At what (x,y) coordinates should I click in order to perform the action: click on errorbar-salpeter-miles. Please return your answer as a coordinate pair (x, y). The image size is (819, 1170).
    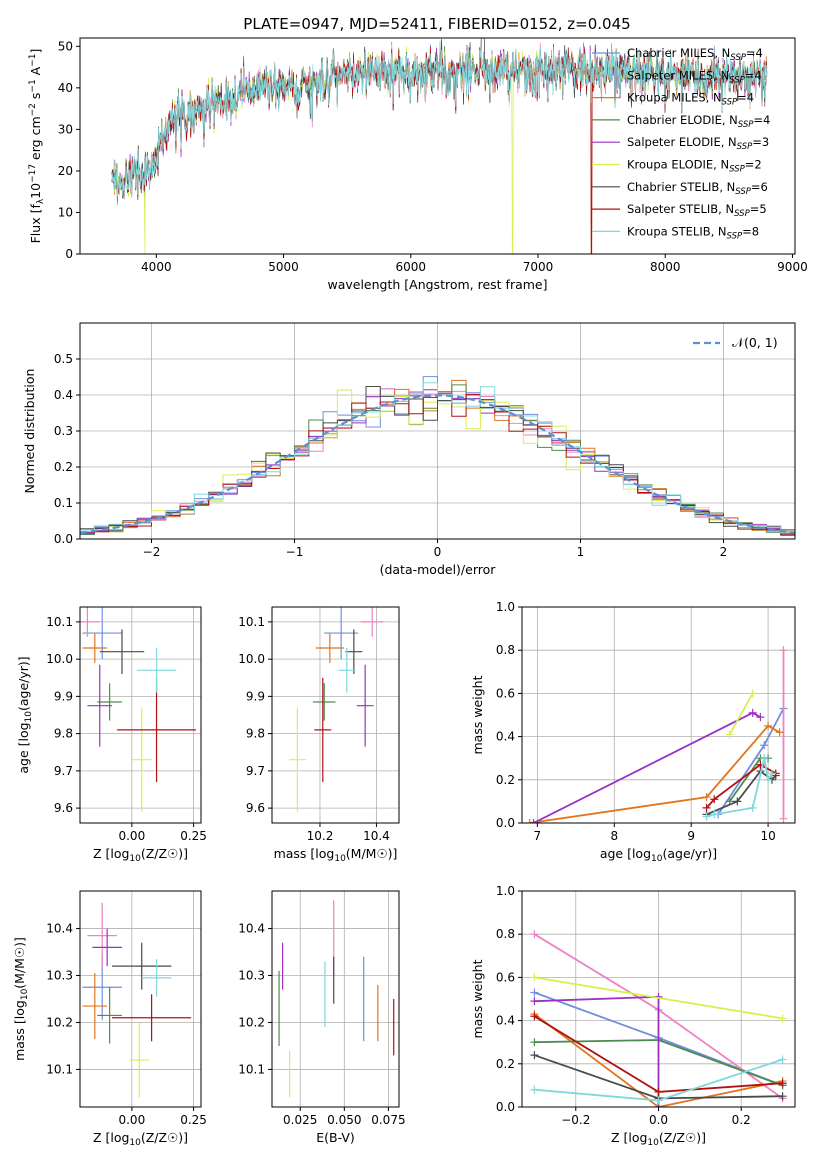
    Looking at the image, I should click on (102, 935).